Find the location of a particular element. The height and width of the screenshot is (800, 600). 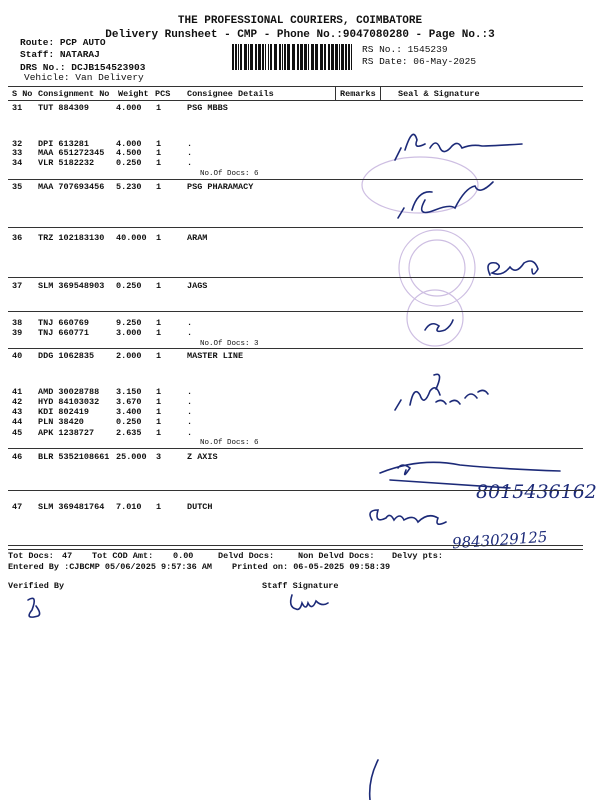

consignment-no: HYD 84103032 is located at coordinates (69, 402).